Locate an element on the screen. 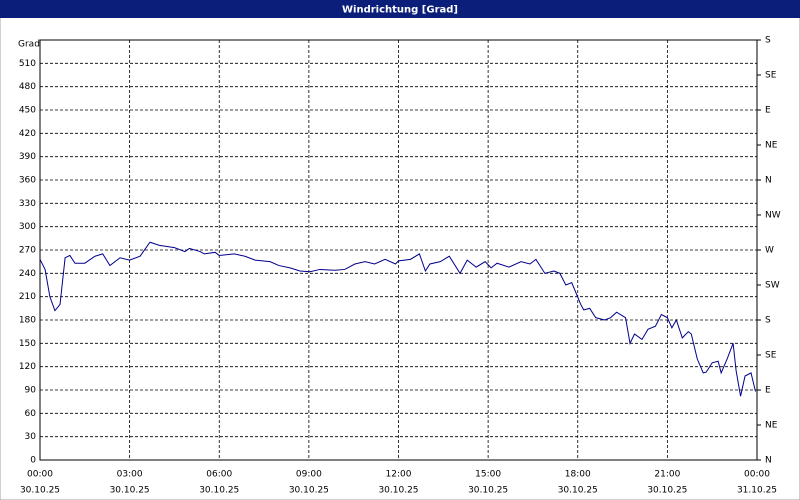 Image resolution: width=800 pixels, height=500 pixels. y-tick-label: 0 is located at coordinates (33, 461).